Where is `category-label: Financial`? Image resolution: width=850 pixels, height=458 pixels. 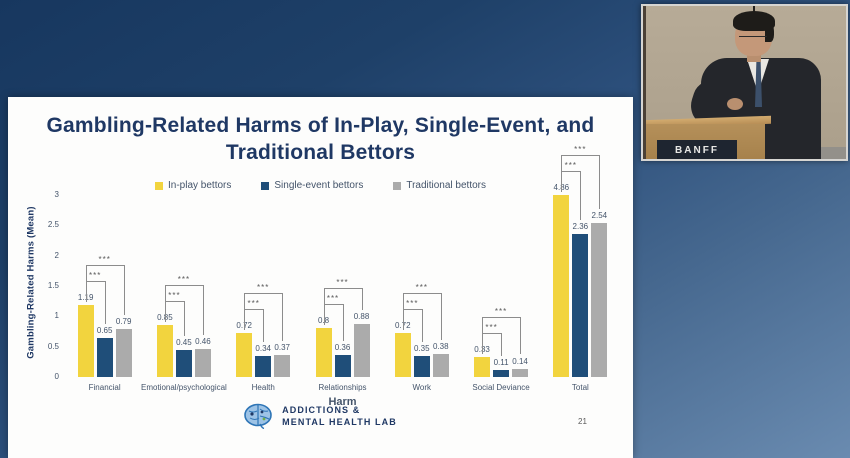
category-label: Financial is located at coordinates (104, 387).